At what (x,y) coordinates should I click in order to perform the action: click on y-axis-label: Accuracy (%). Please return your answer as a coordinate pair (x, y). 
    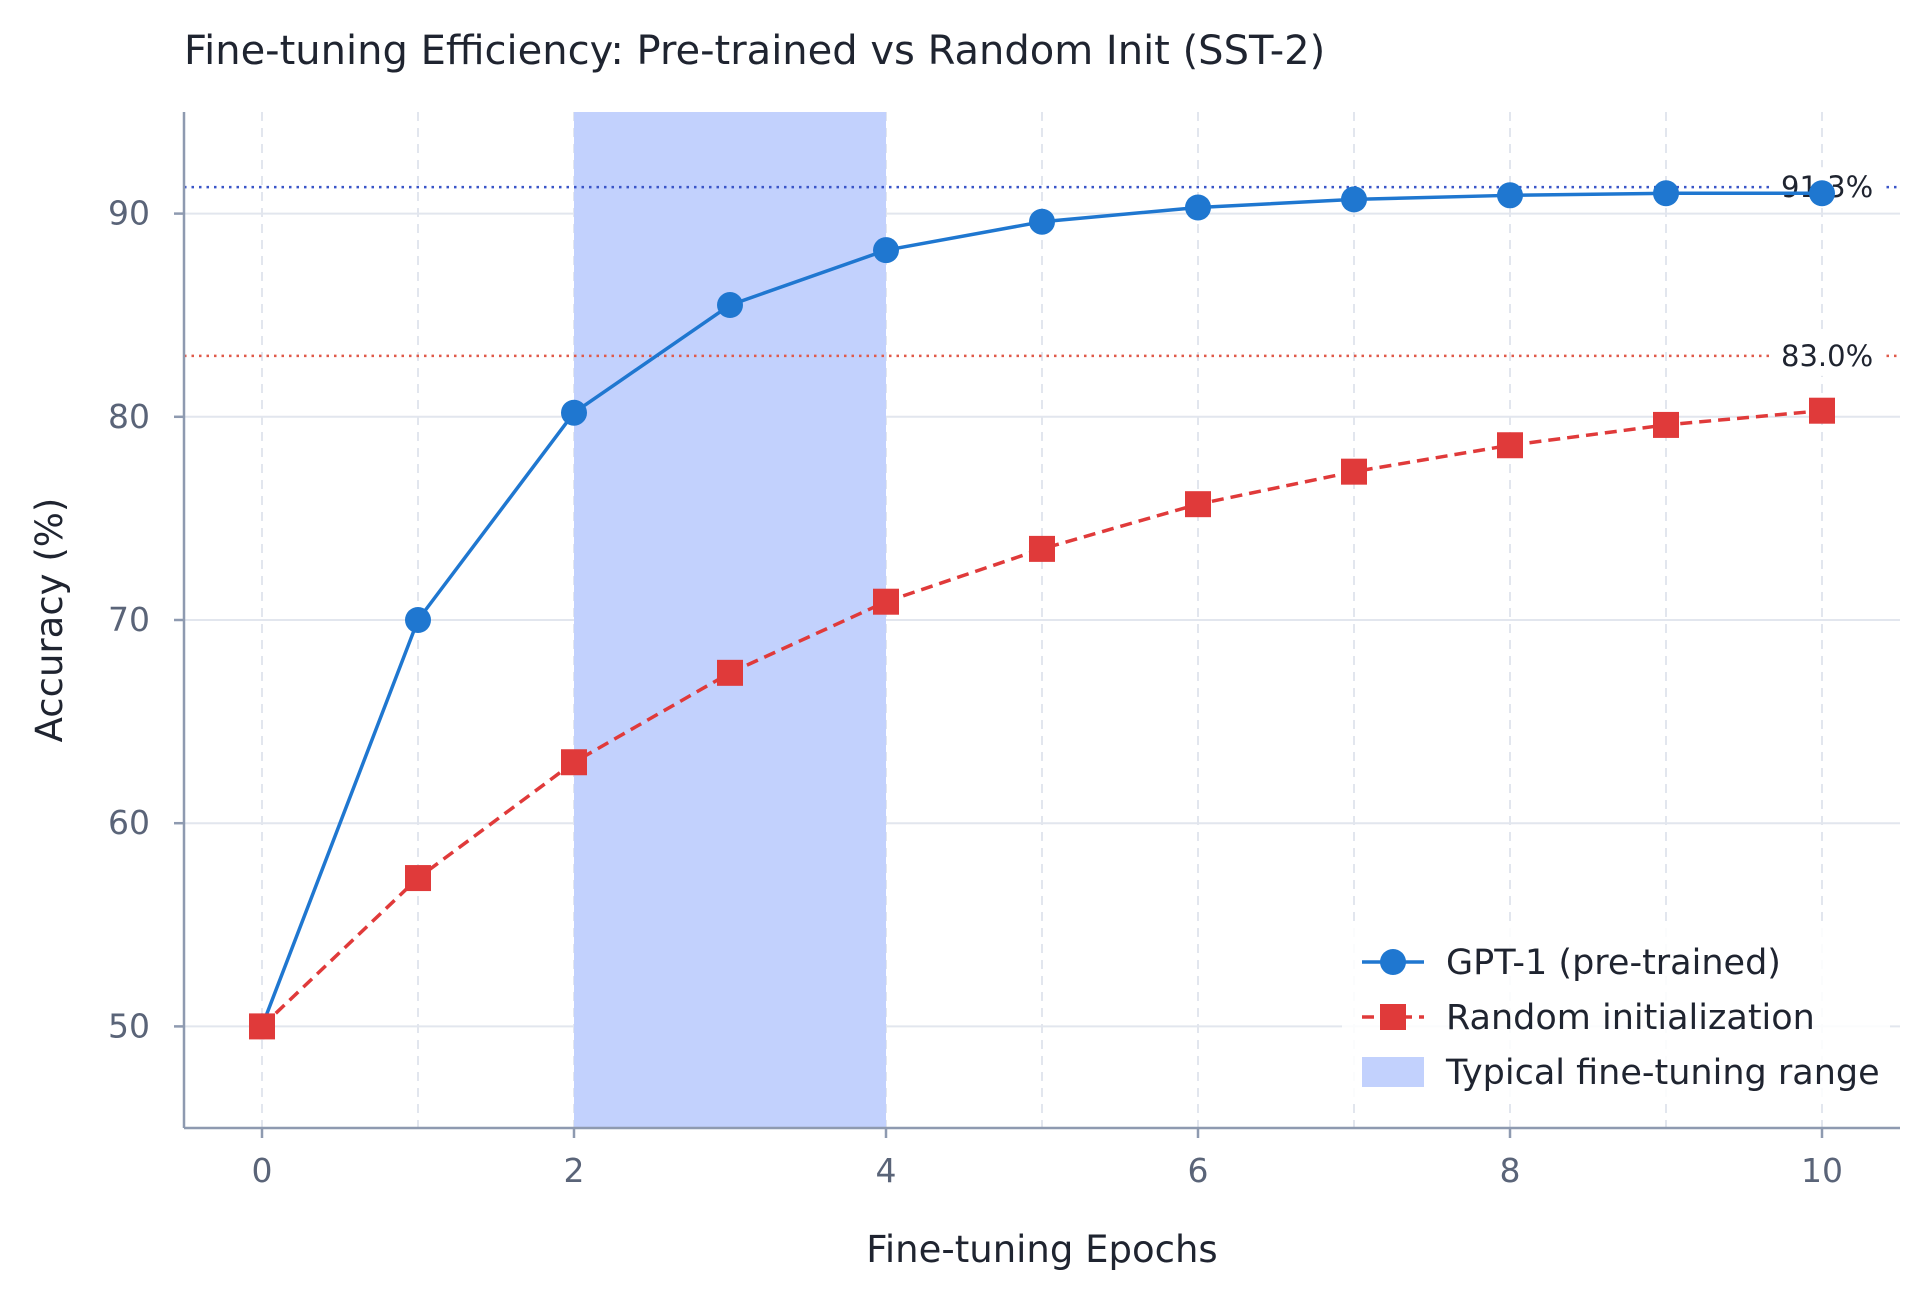
    Looking at the image, I should click on (49, 620).